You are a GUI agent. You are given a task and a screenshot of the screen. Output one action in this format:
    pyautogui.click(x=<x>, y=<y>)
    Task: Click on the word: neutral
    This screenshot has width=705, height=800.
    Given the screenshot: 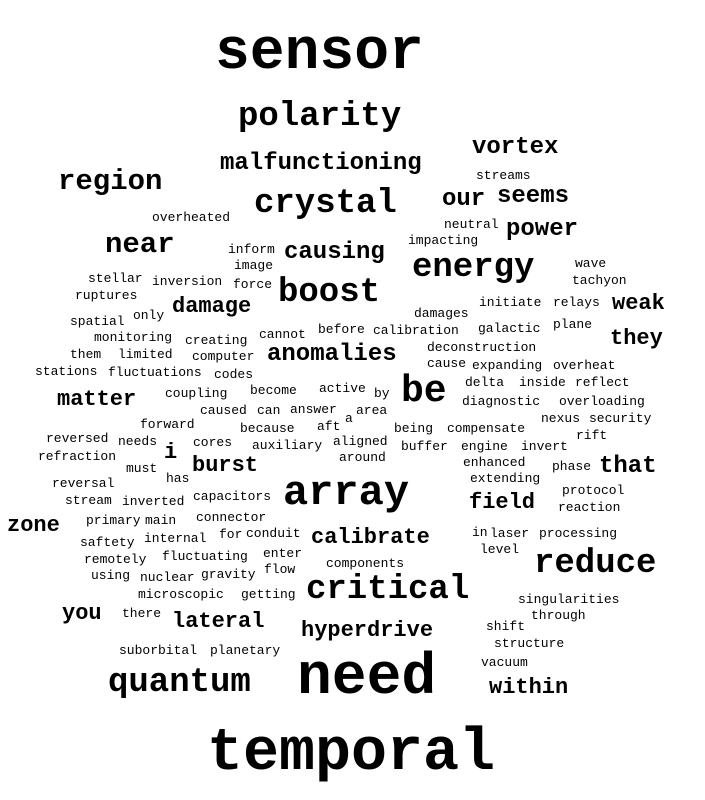 What is the action you would take?
    pyautogui.click(x=471, y=224)
    